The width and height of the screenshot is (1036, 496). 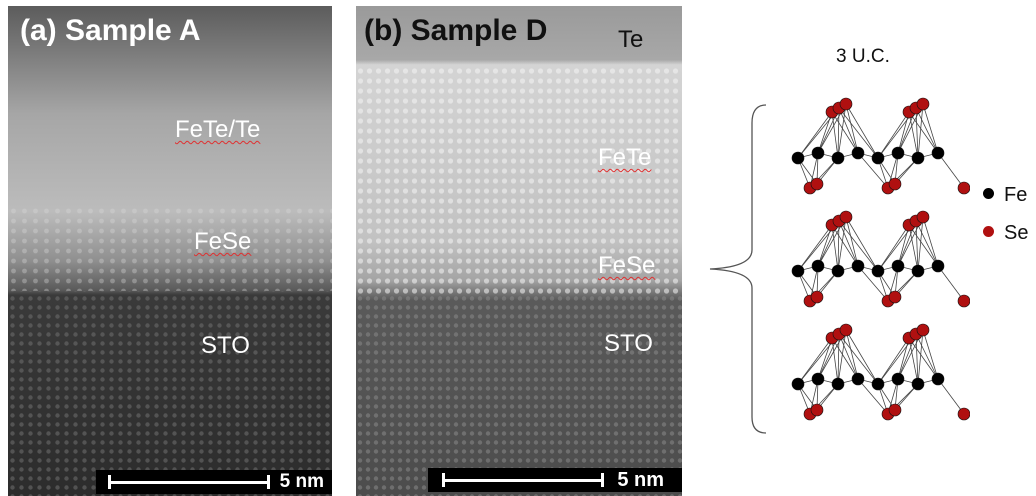 What do you see at coordinates (640, 480) in the screenshot?
I see `panel-b-scale-label: 5 nm` at bounding box center [640, 480].